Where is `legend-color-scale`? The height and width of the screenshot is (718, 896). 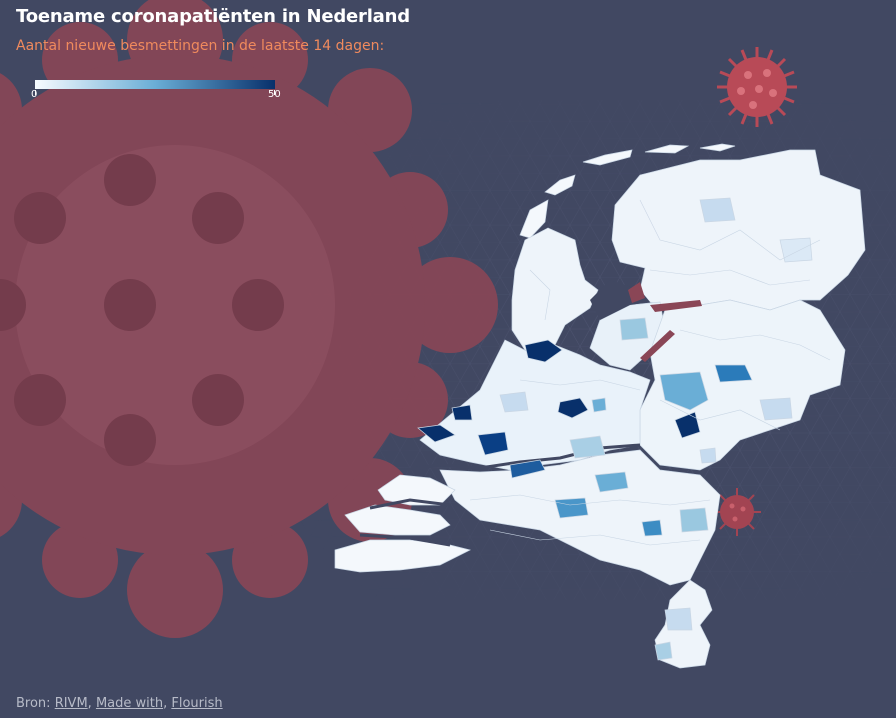 legend-color-scale is located at coordinates (155, 84).